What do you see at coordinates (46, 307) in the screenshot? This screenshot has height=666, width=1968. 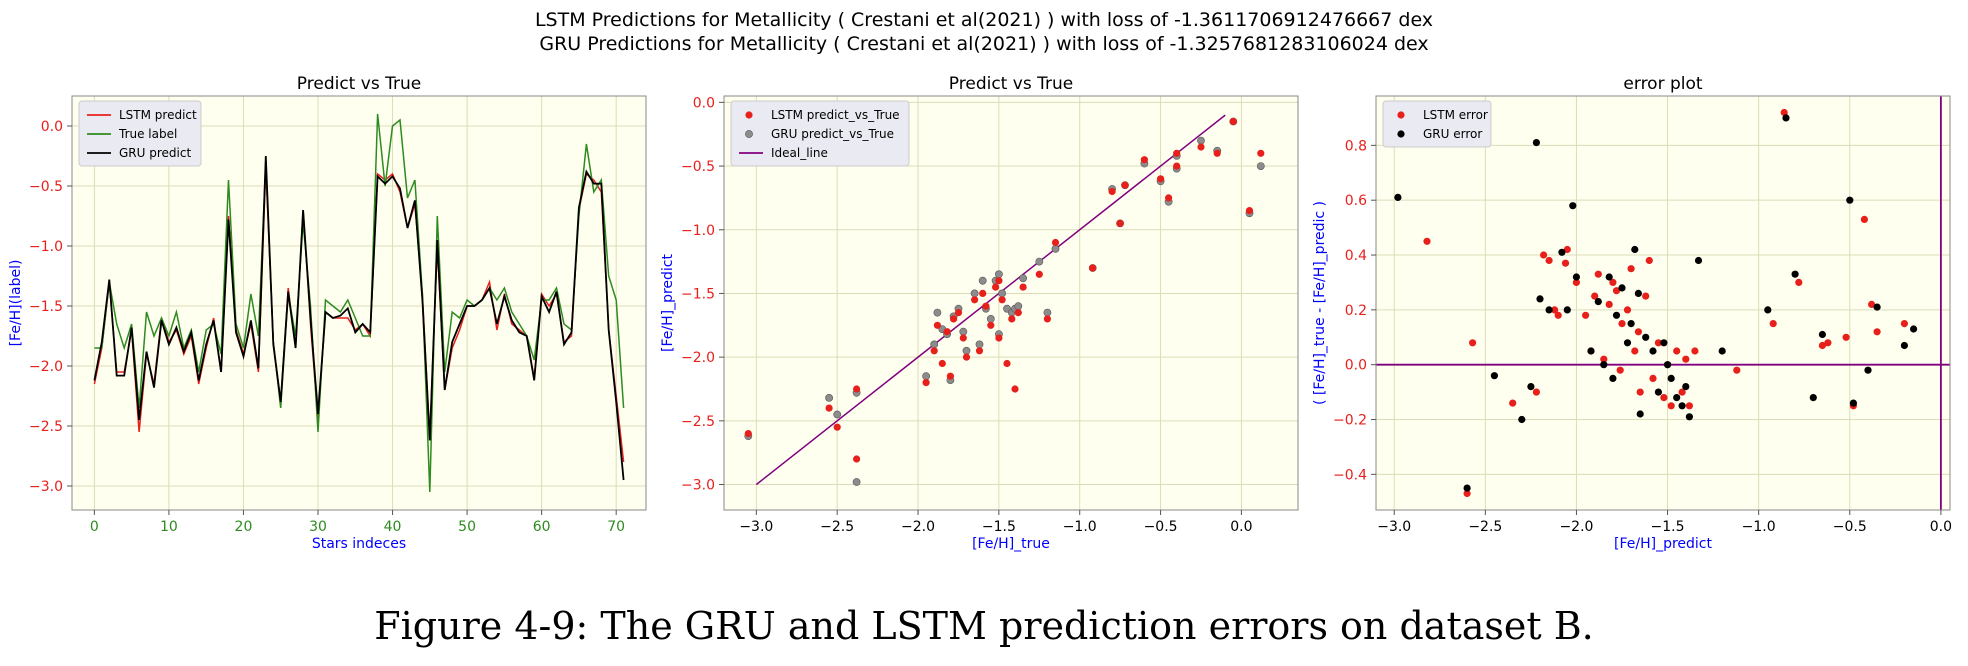 I see `y-tick-label: −1.5` at bounding box center [46, 307].